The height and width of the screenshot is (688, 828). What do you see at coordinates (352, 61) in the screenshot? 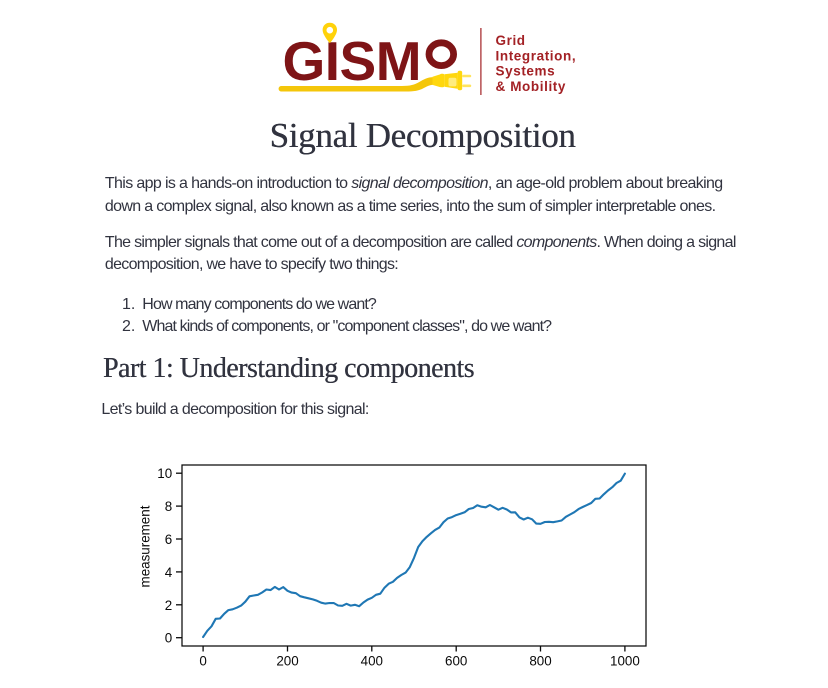
I see `svg-text: GISM` at bounding box center [352, 61].